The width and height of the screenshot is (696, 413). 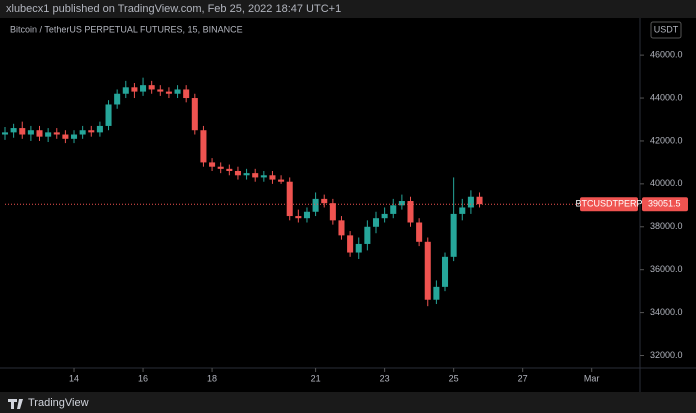 I want to click on header-bar, so click(x=348, y=9).